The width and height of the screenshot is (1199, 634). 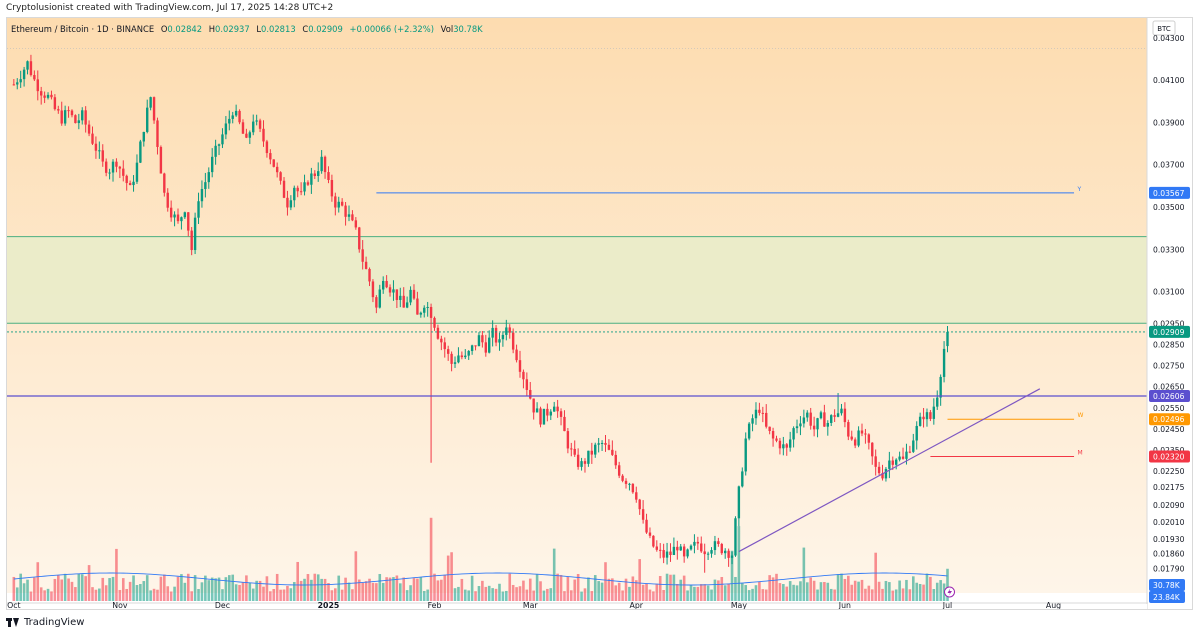 I want to click on y-tick-label: 0.03500, so click(x=1169, y=207).